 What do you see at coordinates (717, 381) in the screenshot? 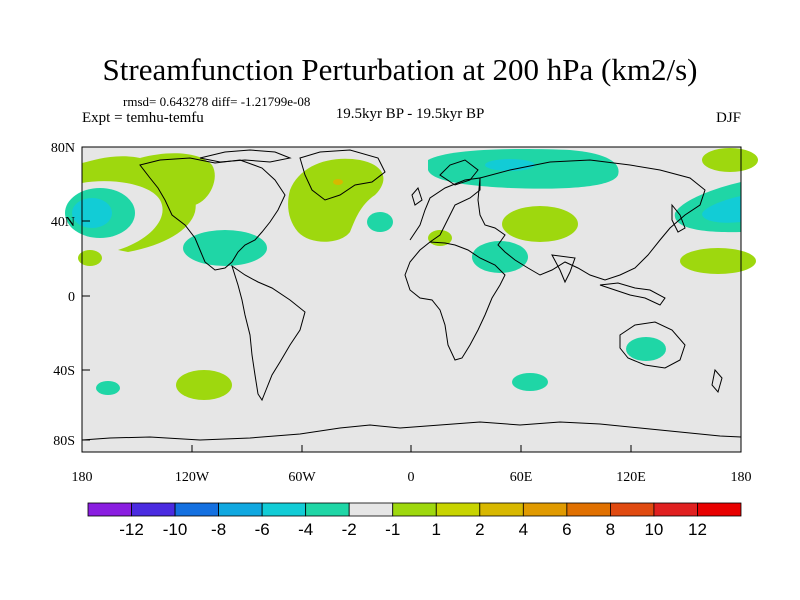
I see `coast-new-zealand` at bounding box center [717, 381].